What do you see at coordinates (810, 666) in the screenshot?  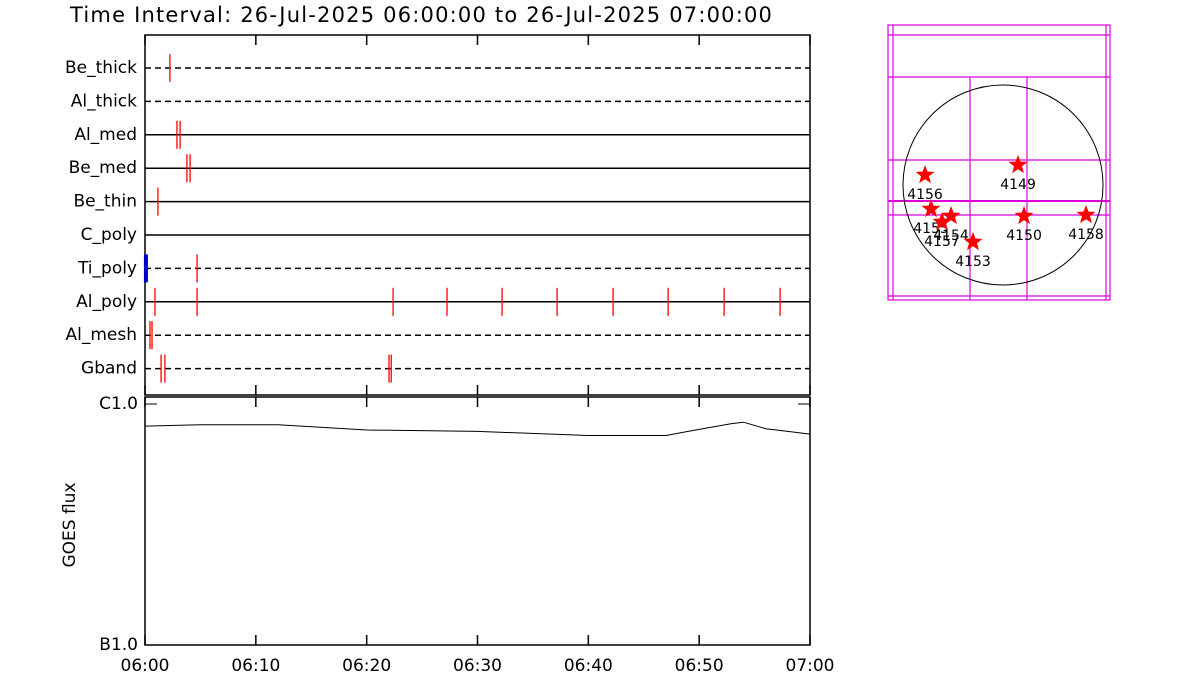 I see `x-tick-label: 07:00` at bounding box center [810, 666].